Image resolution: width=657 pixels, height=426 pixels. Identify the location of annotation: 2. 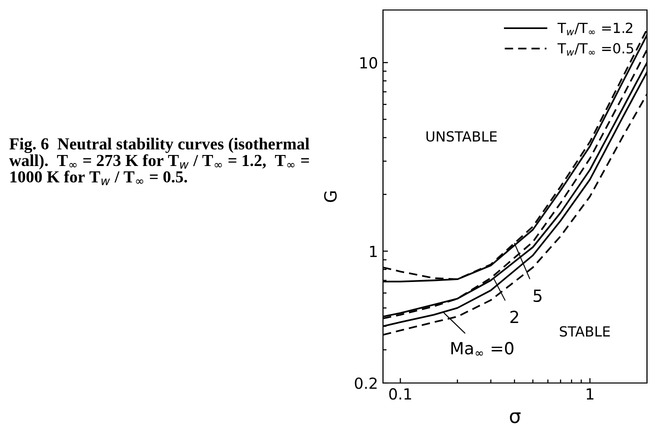
(514, 317).